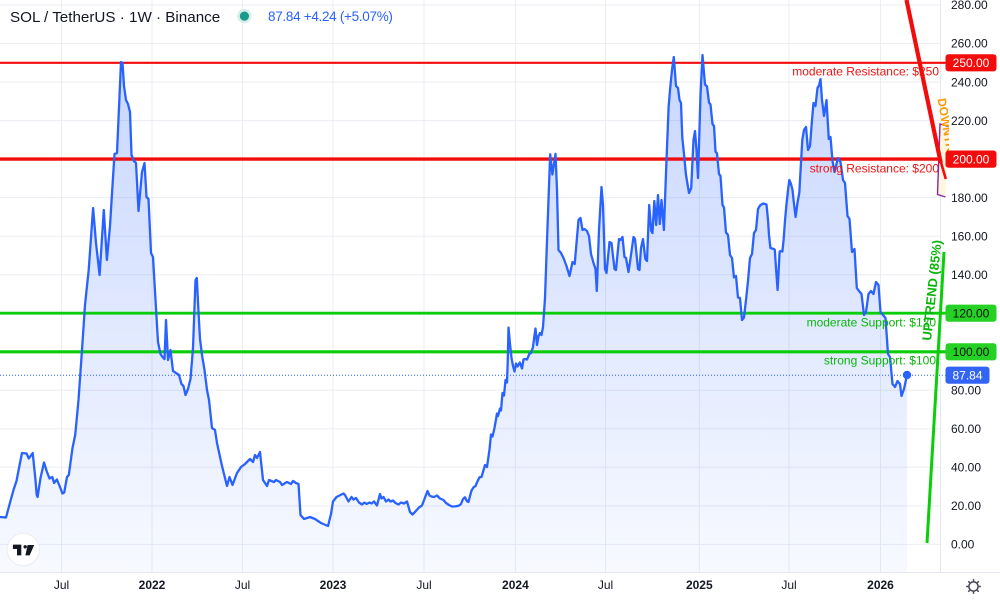 The image size is (1000, 600). I want to click on svg-text: 100.00, so click(971, 352).